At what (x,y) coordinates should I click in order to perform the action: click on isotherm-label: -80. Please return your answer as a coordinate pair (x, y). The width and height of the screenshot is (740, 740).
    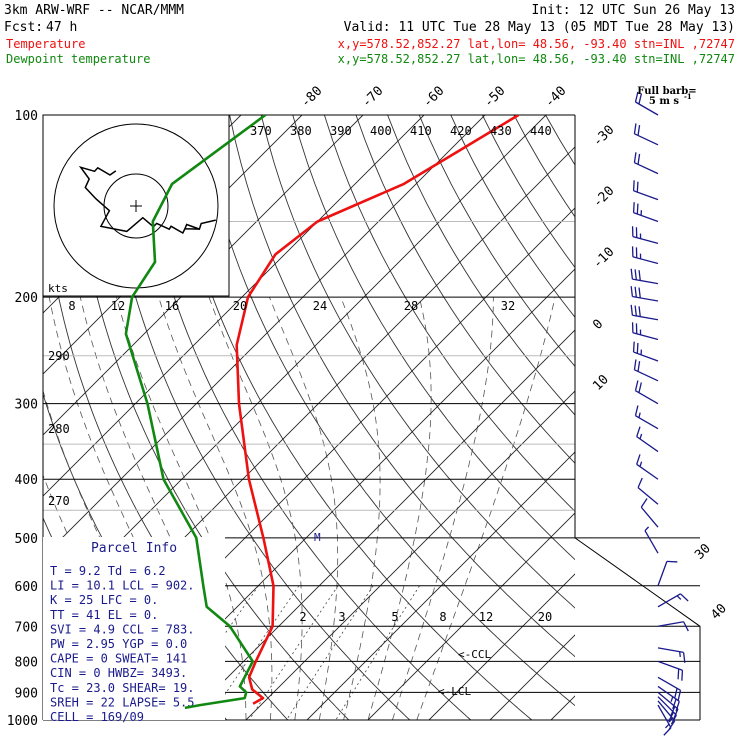
    Looking at the image, I should click on (311, 97).